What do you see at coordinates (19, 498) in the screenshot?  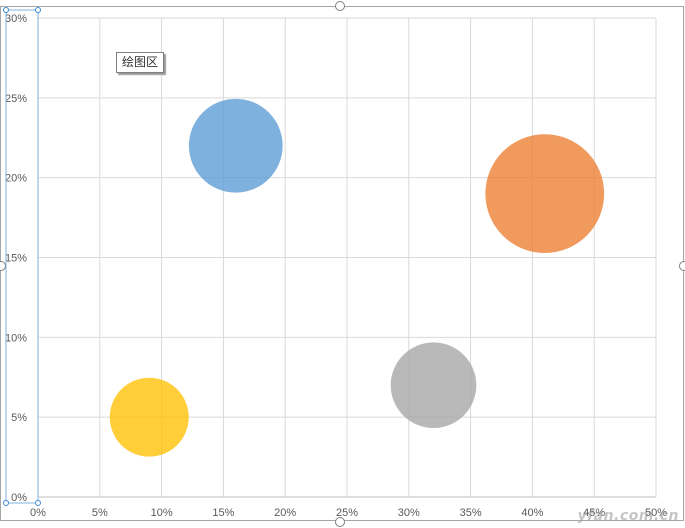 I see `y-tick-label: 0%` at bounding box center [19, 498].